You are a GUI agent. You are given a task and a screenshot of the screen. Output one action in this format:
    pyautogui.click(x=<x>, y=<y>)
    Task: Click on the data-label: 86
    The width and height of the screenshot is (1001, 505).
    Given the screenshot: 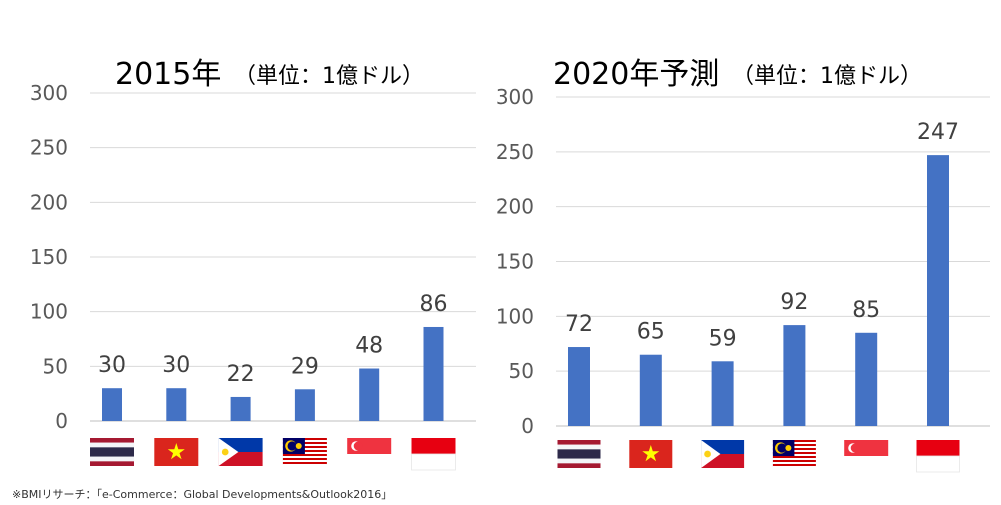 What is the action you would take?
    pyautogui.click(x=434, y=304)
    